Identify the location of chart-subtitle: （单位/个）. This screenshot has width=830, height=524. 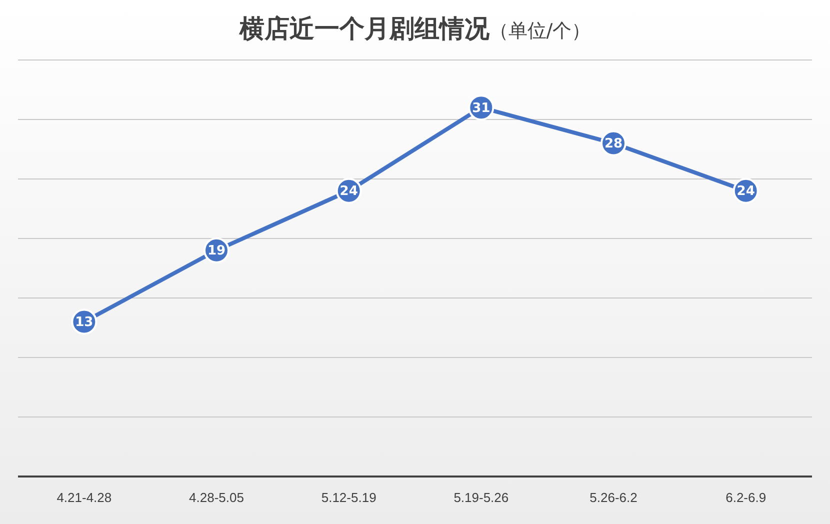
(540, 31).